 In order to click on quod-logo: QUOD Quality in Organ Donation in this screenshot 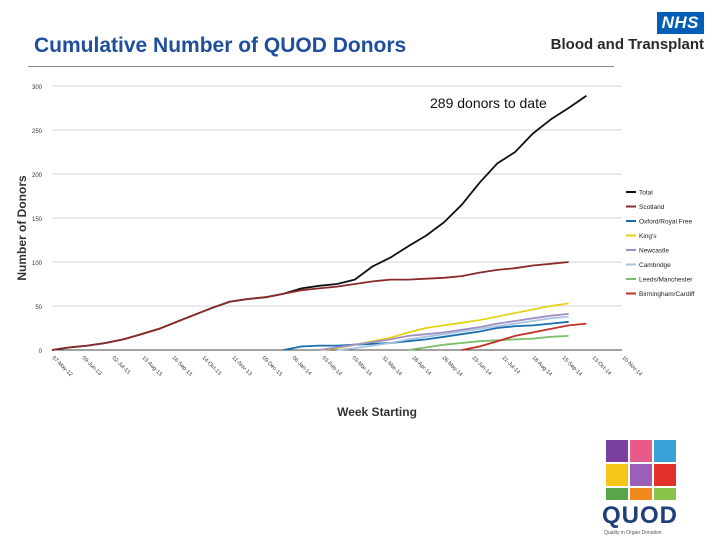, I will do `click(642, 488)`.